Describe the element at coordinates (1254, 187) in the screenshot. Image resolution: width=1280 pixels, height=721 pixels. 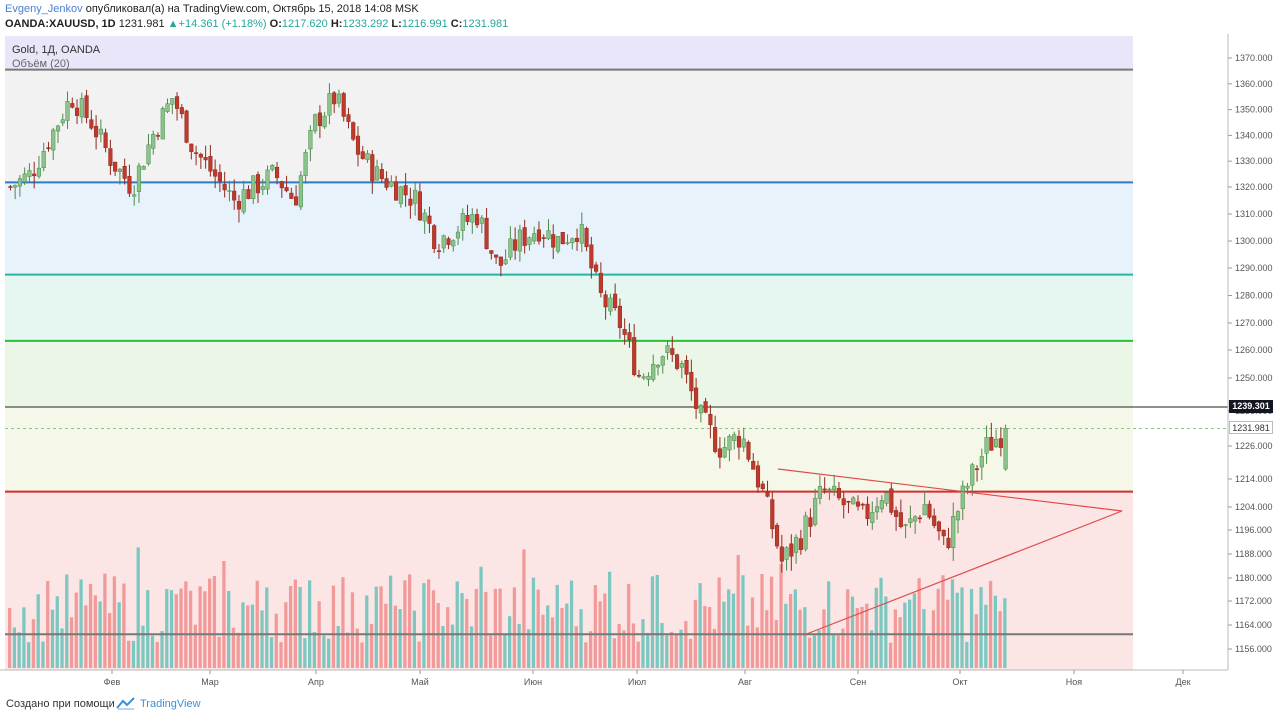
I see `price-tick-label: 1320.000` at that location.